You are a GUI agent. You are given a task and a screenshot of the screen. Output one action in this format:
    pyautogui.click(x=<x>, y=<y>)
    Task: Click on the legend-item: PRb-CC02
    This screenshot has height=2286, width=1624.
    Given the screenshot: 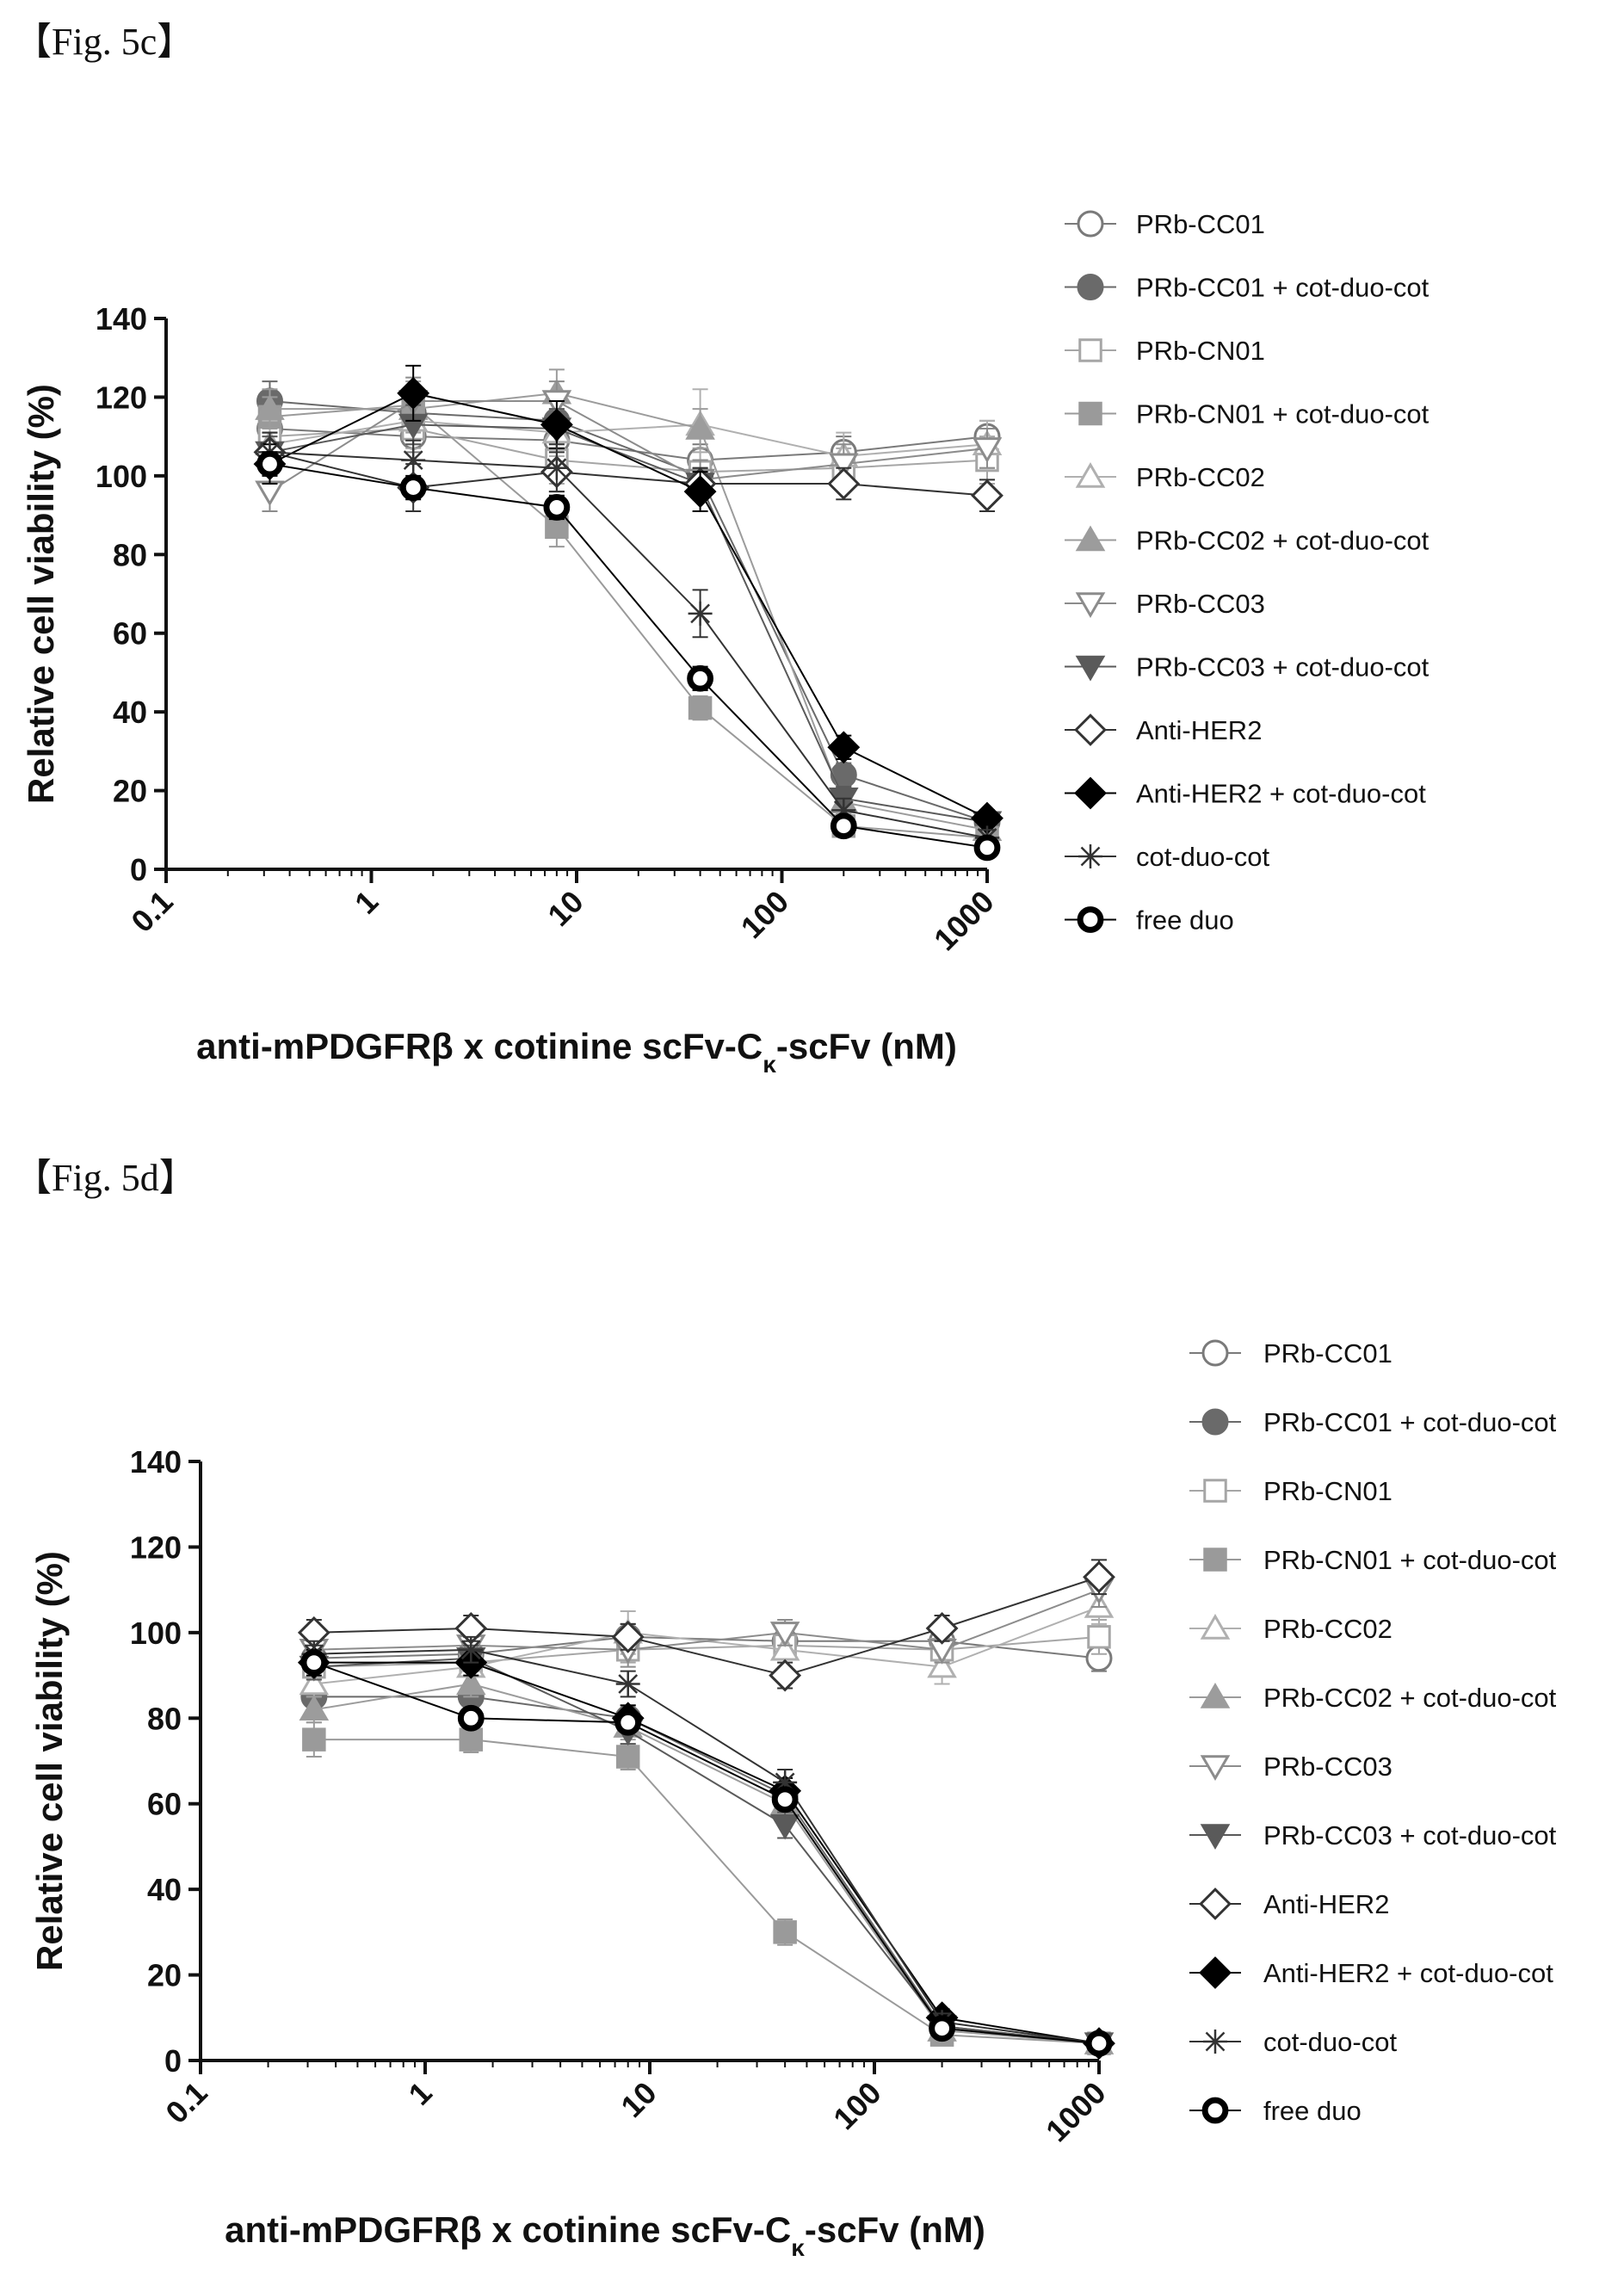 What is the action you would take?
    pyautogui.click(x=1290, y=1629)
    